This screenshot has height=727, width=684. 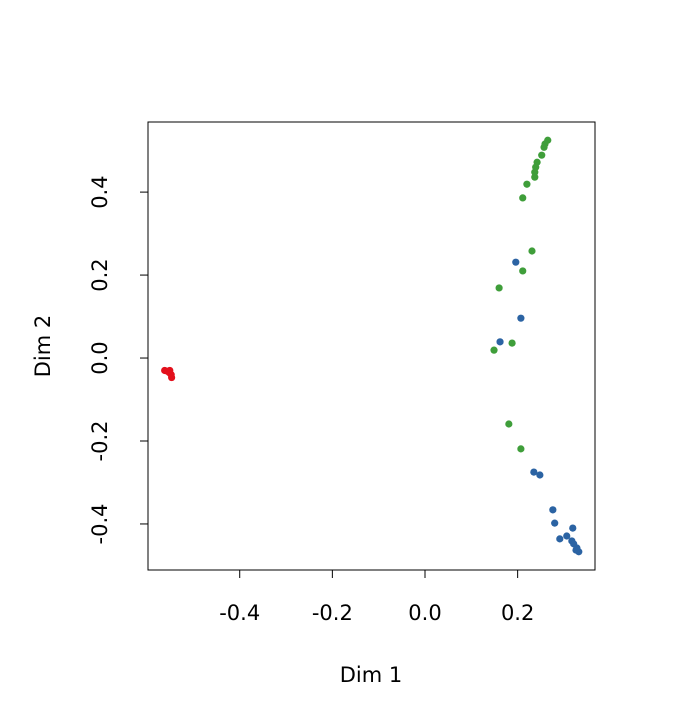 What do you see at coordinates (100, 441) in the screenshot?
I see `y-tick-label: -0.2` at bounding box center [100, 441].